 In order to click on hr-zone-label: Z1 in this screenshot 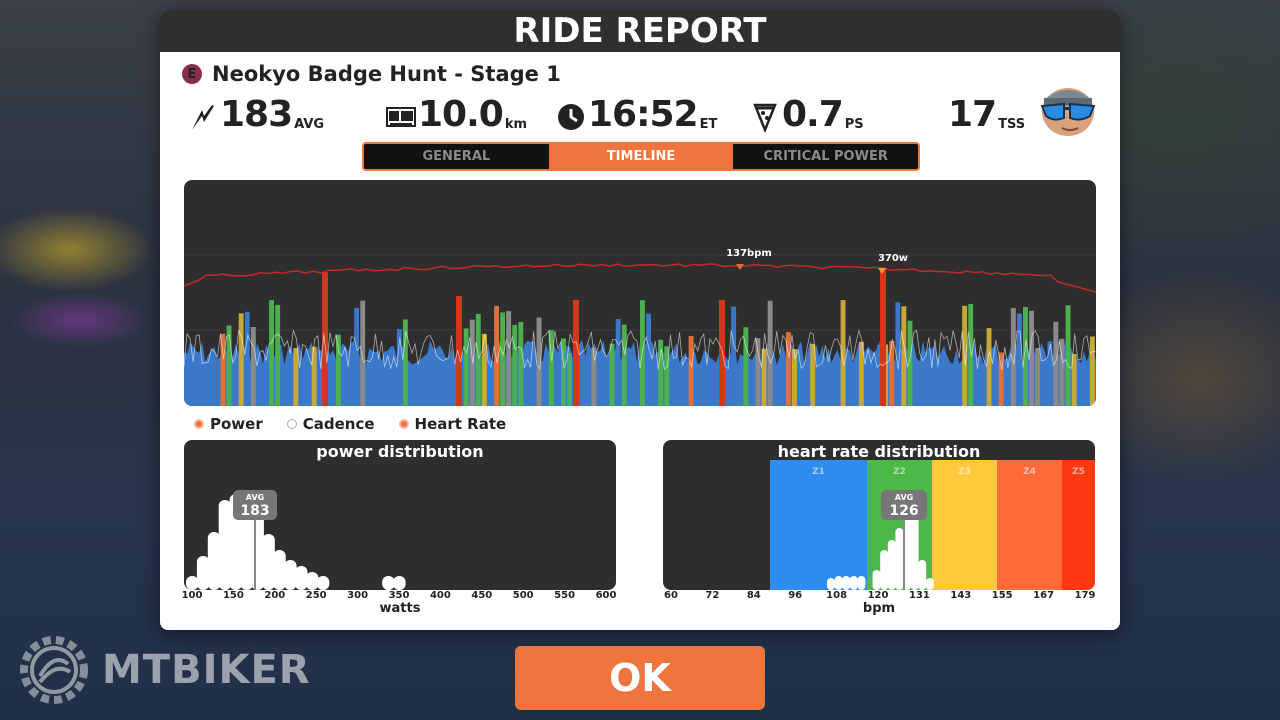, I will do `click(818, 472)`.